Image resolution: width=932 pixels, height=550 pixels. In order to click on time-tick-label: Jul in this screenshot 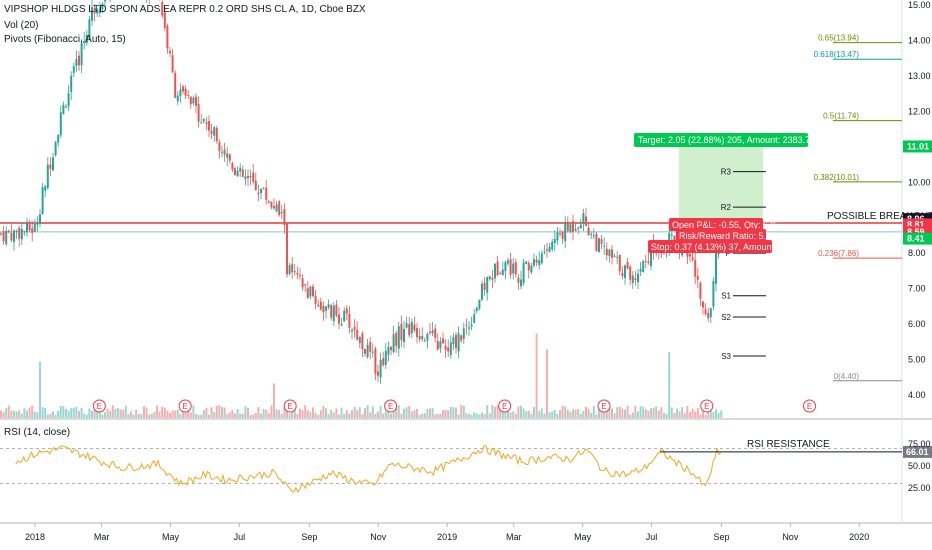, I will do `click(652, 537)`.